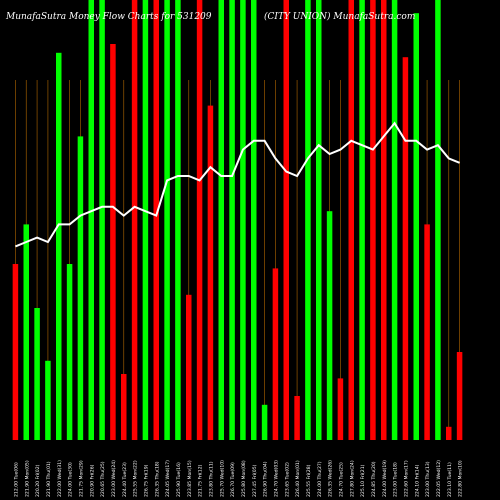 This screenshot has width=500, height=500. I want to click on tick-label: 226.35 Wed(26), so click(331, 478).